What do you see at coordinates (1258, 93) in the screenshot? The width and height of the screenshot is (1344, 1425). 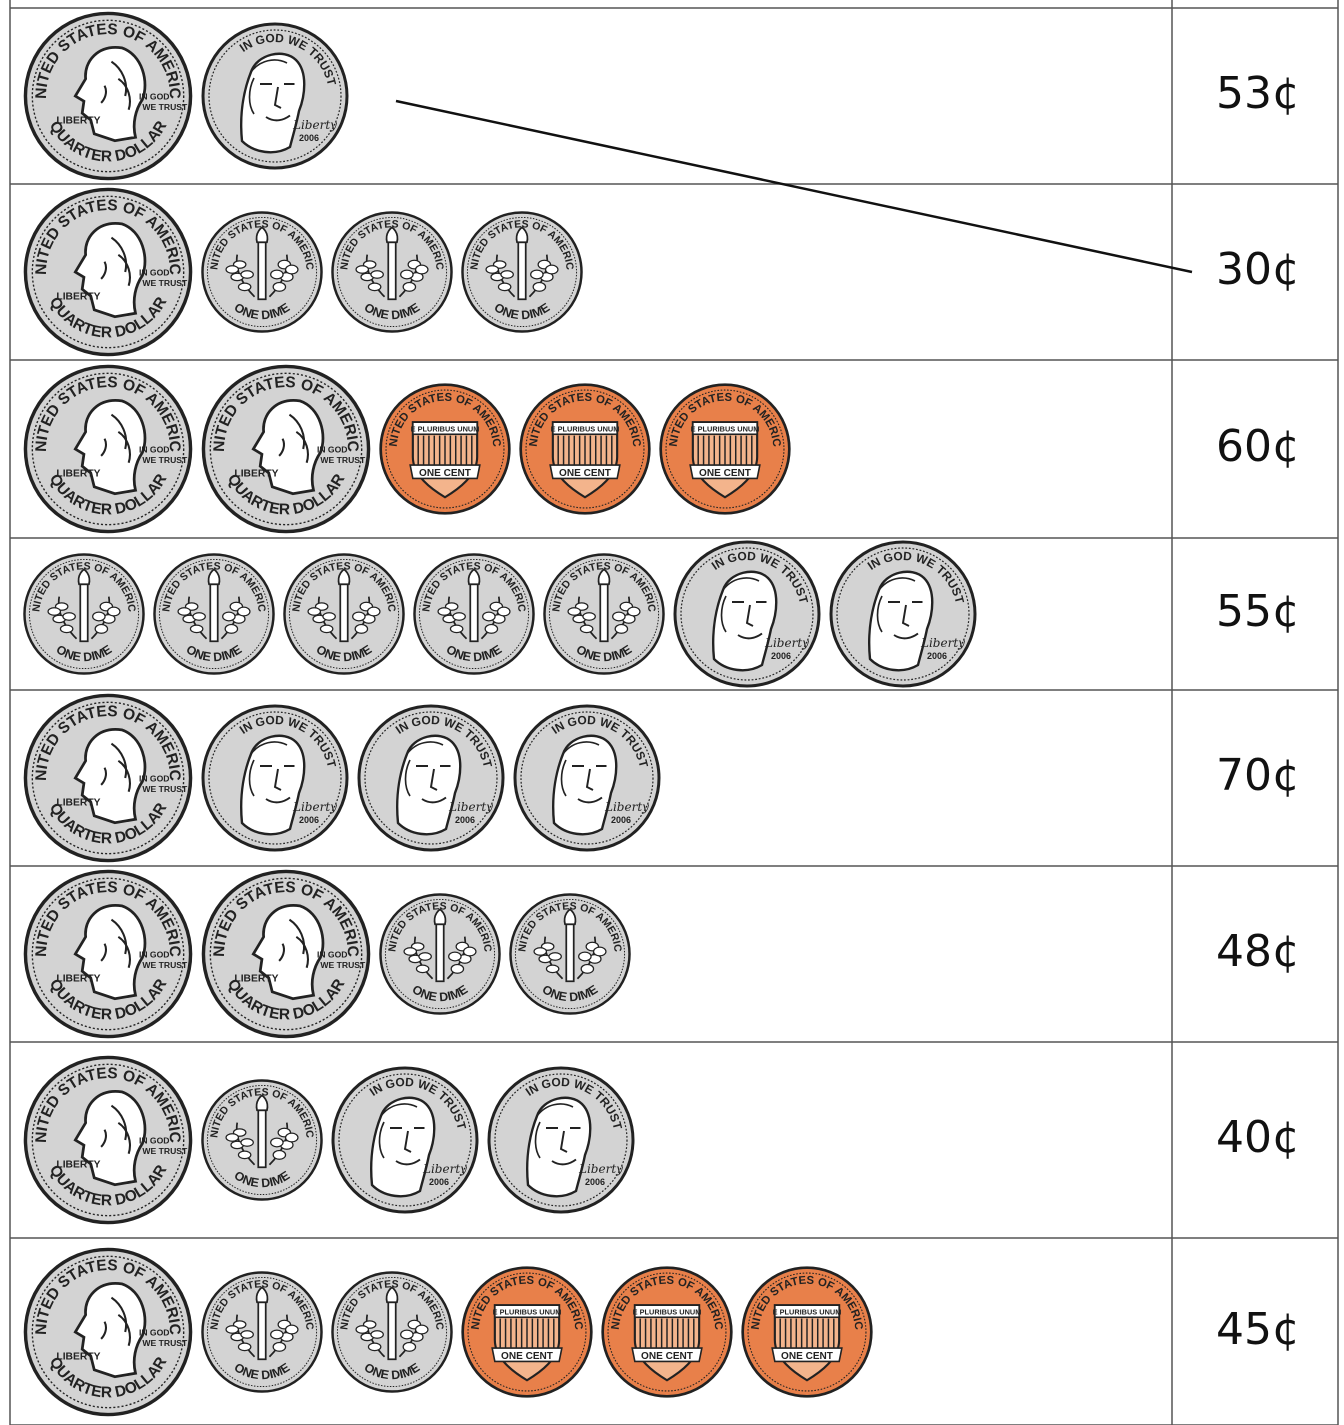 I see `amount-label: 53¢` at bounding box center [1258, 93].